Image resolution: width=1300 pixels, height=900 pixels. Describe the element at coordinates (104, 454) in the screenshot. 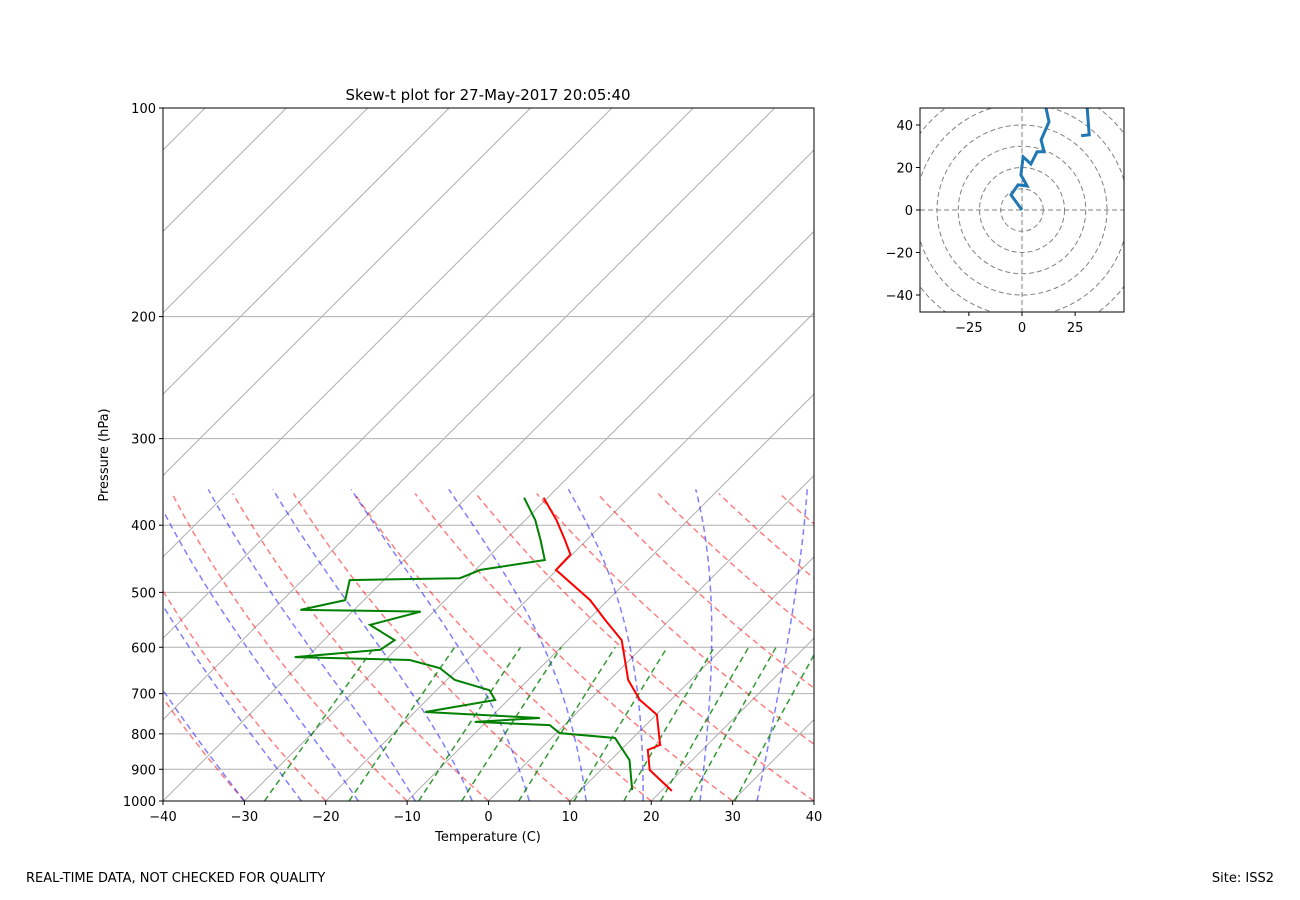

I see `y-axis-label: Pressure (hPa)` at that location.